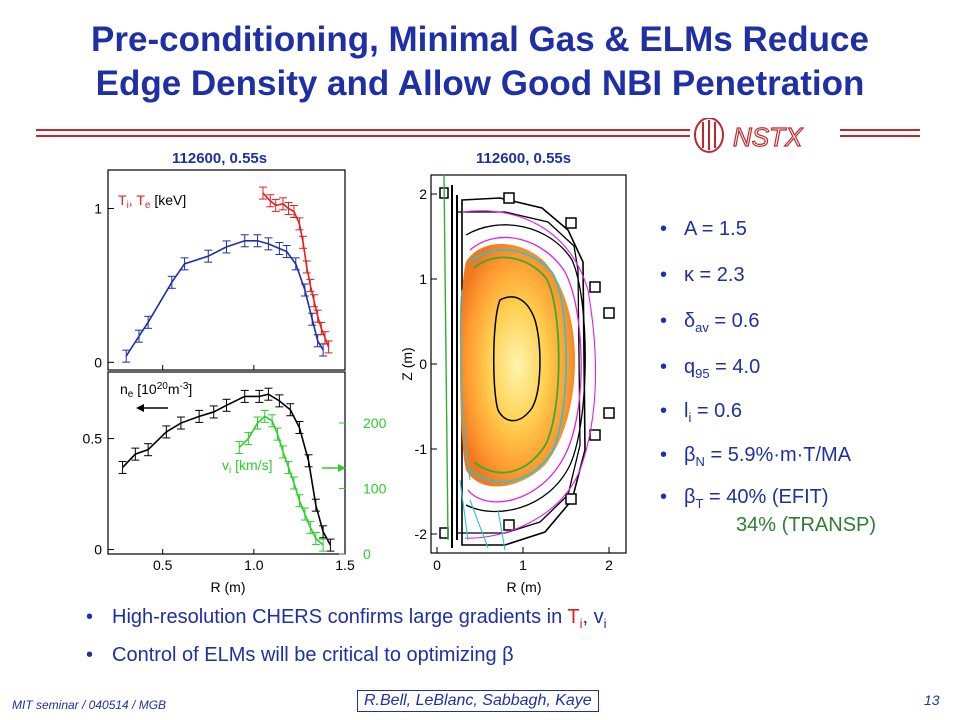 The height and width of the screenshot is (720, 960). I want to click on flux-surface-core, so click(516, 359).